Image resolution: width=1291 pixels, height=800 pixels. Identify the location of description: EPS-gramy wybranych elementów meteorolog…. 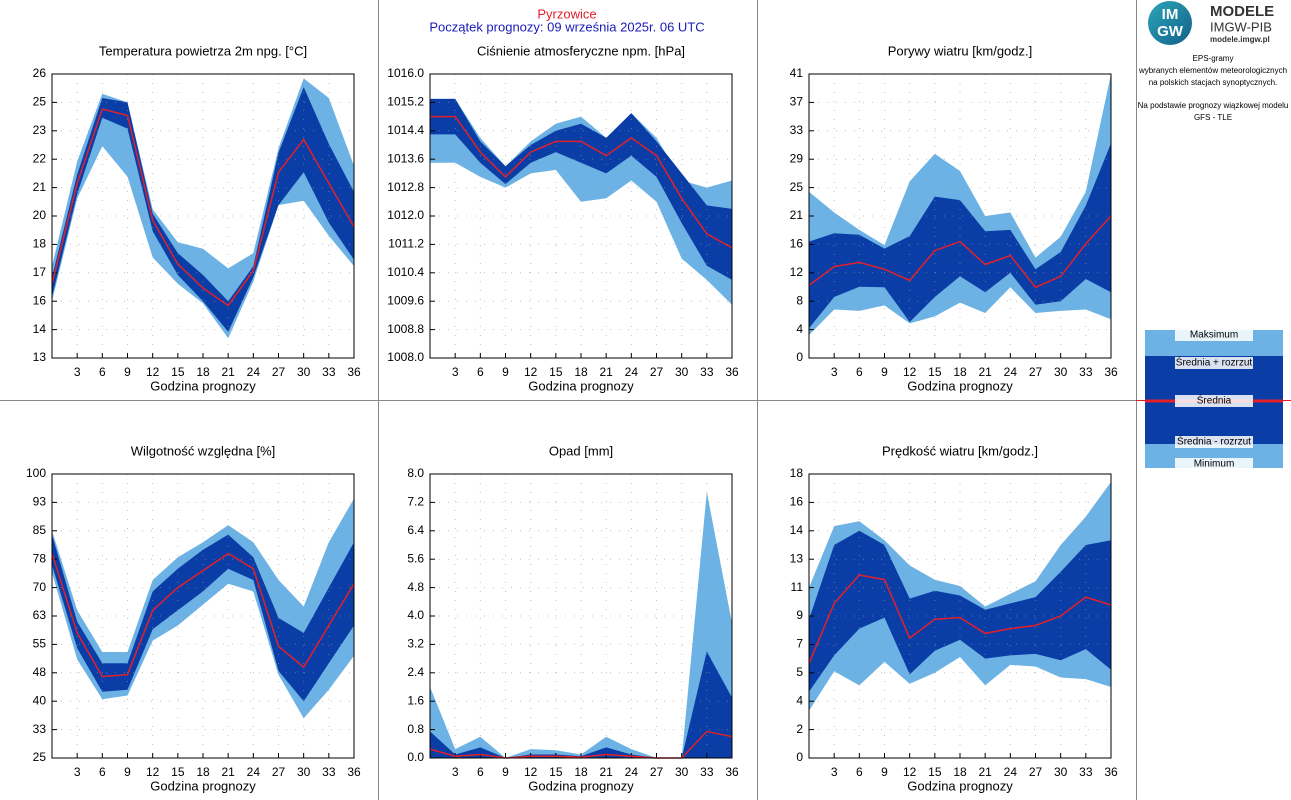
(1213, 88).